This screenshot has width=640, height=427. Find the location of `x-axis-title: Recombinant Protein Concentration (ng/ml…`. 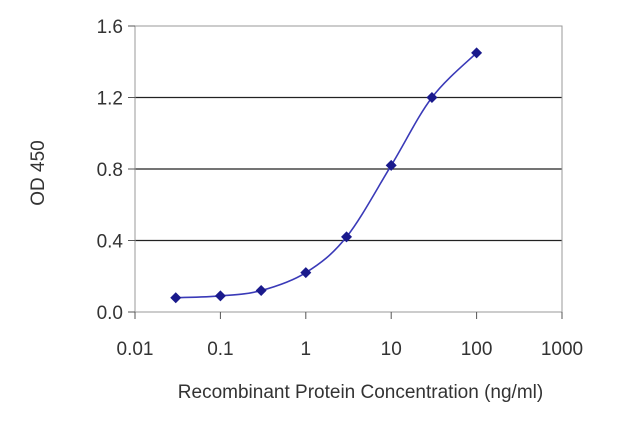

x-axis-title: Recombinant Protein Concentration (ng/ml… is located at coordinates (360, 392).